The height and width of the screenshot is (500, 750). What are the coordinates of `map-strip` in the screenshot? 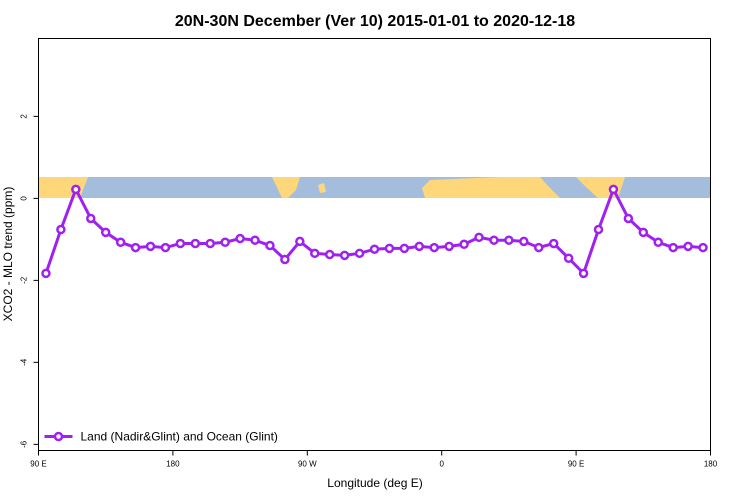 It's located at (374, 187).